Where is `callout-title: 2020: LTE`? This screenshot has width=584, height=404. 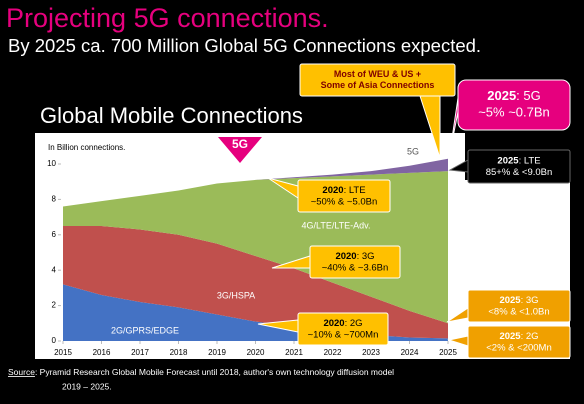
callout-title: 2020: LTE is located at coordinates (343, 190).